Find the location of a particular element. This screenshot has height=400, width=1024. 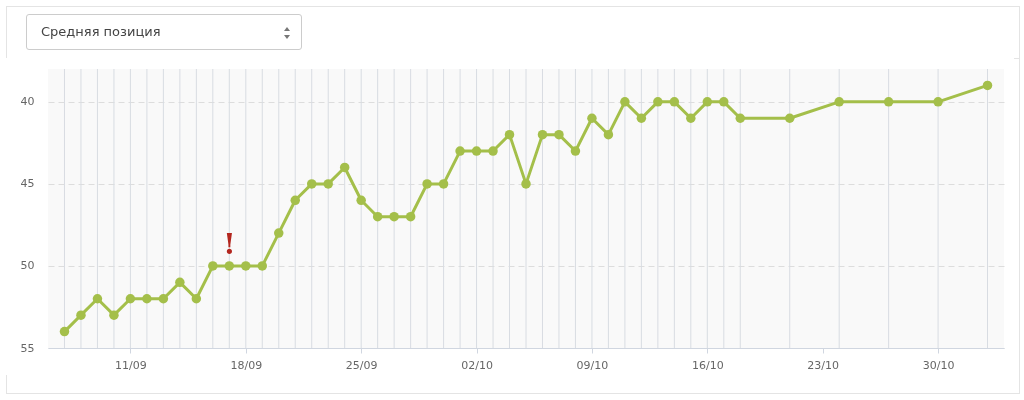

x-tick-label: 23/10 is located at coordinates (823, 365).